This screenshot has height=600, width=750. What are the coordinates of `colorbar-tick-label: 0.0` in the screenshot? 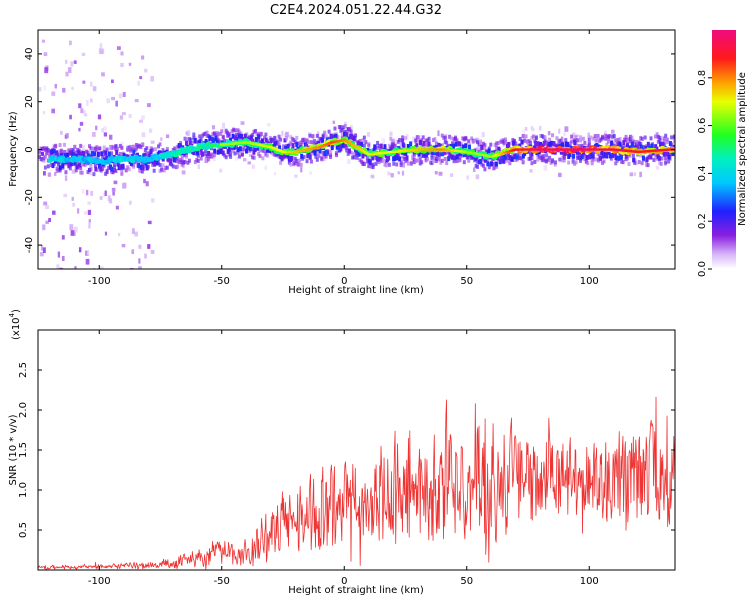 It's located at (702, 269).